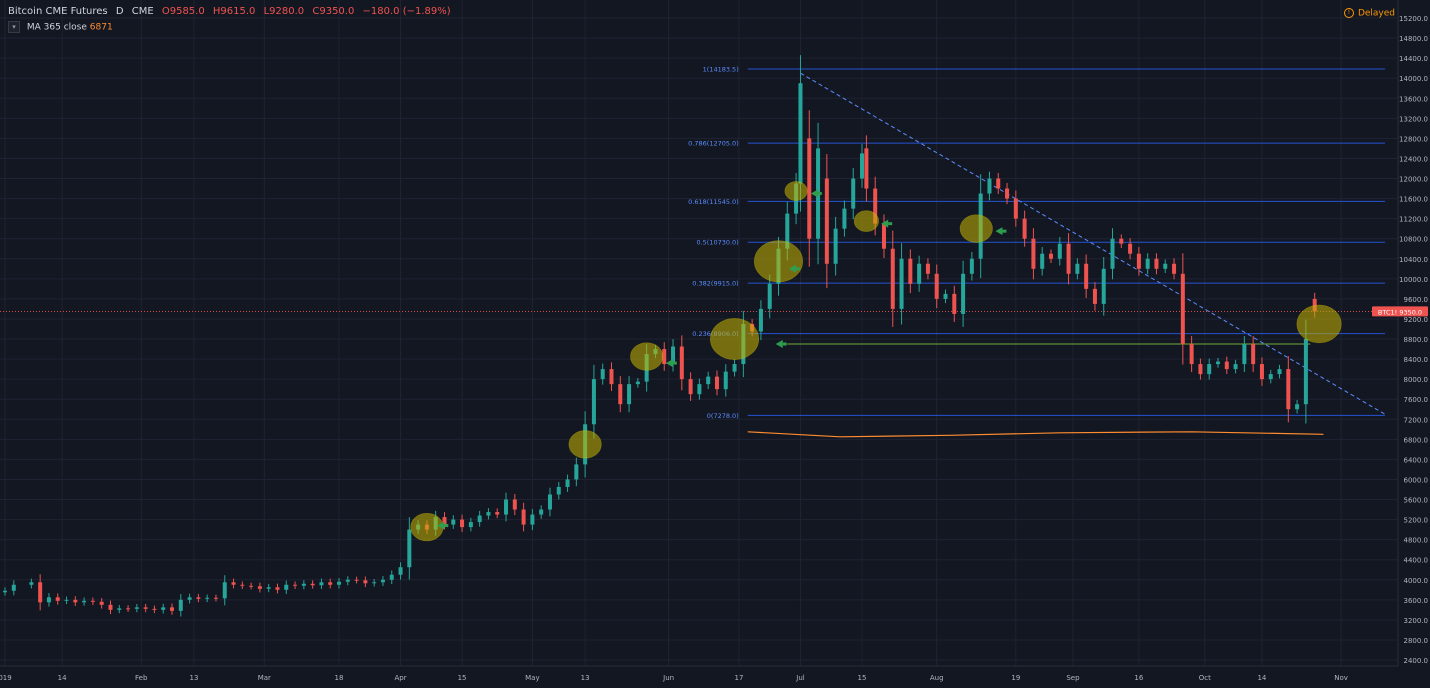 The height and width of the screenshot is (688, 1430). Describe the element at coordinates (721, 69) in the screenshot. I see `fib-level-label: 1(14183.5)` at that location.